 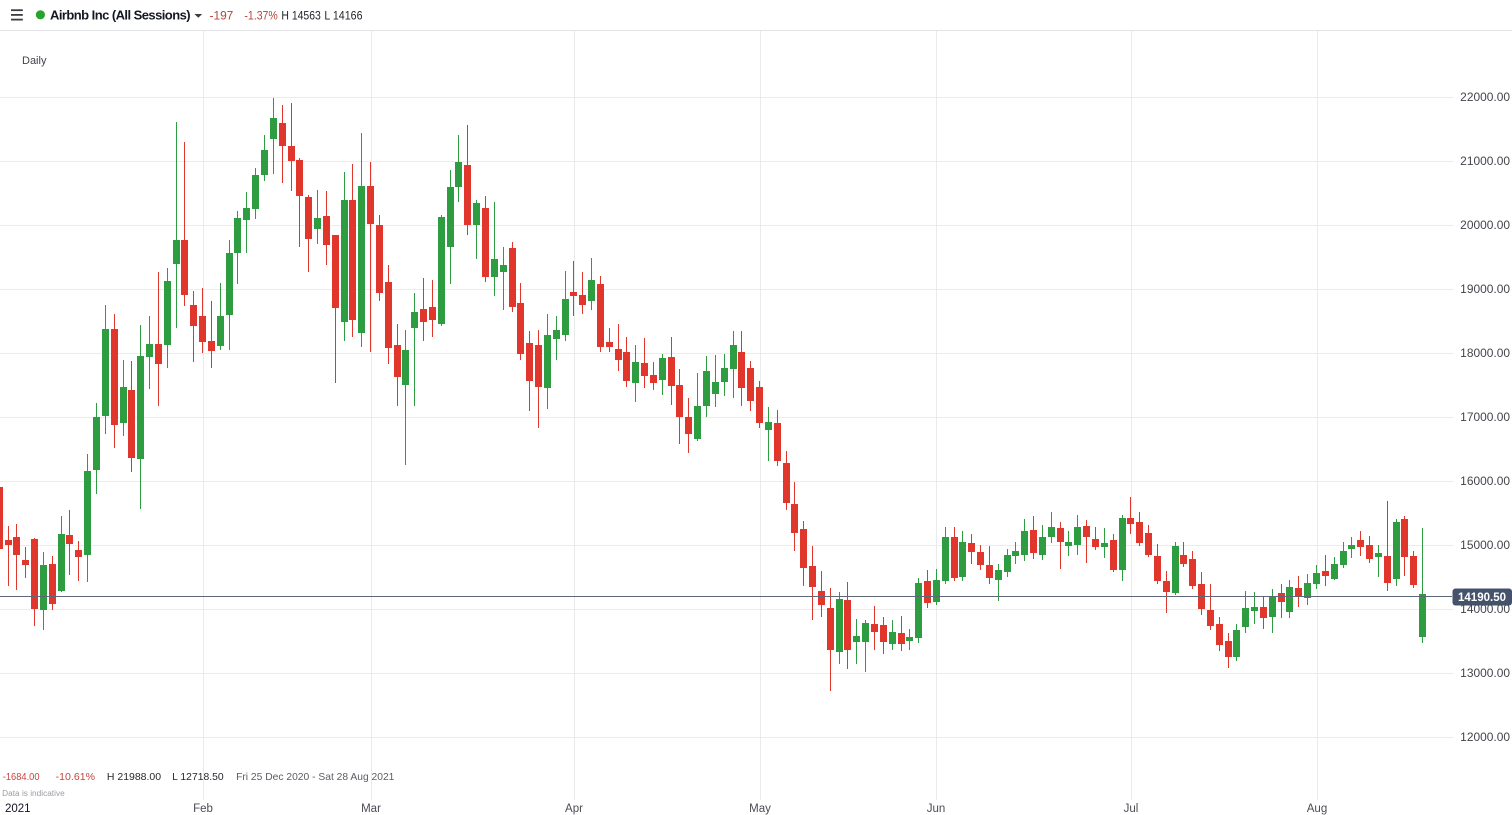 I want to click on svg-text: 13000.00, so click(x=1485, y=674).